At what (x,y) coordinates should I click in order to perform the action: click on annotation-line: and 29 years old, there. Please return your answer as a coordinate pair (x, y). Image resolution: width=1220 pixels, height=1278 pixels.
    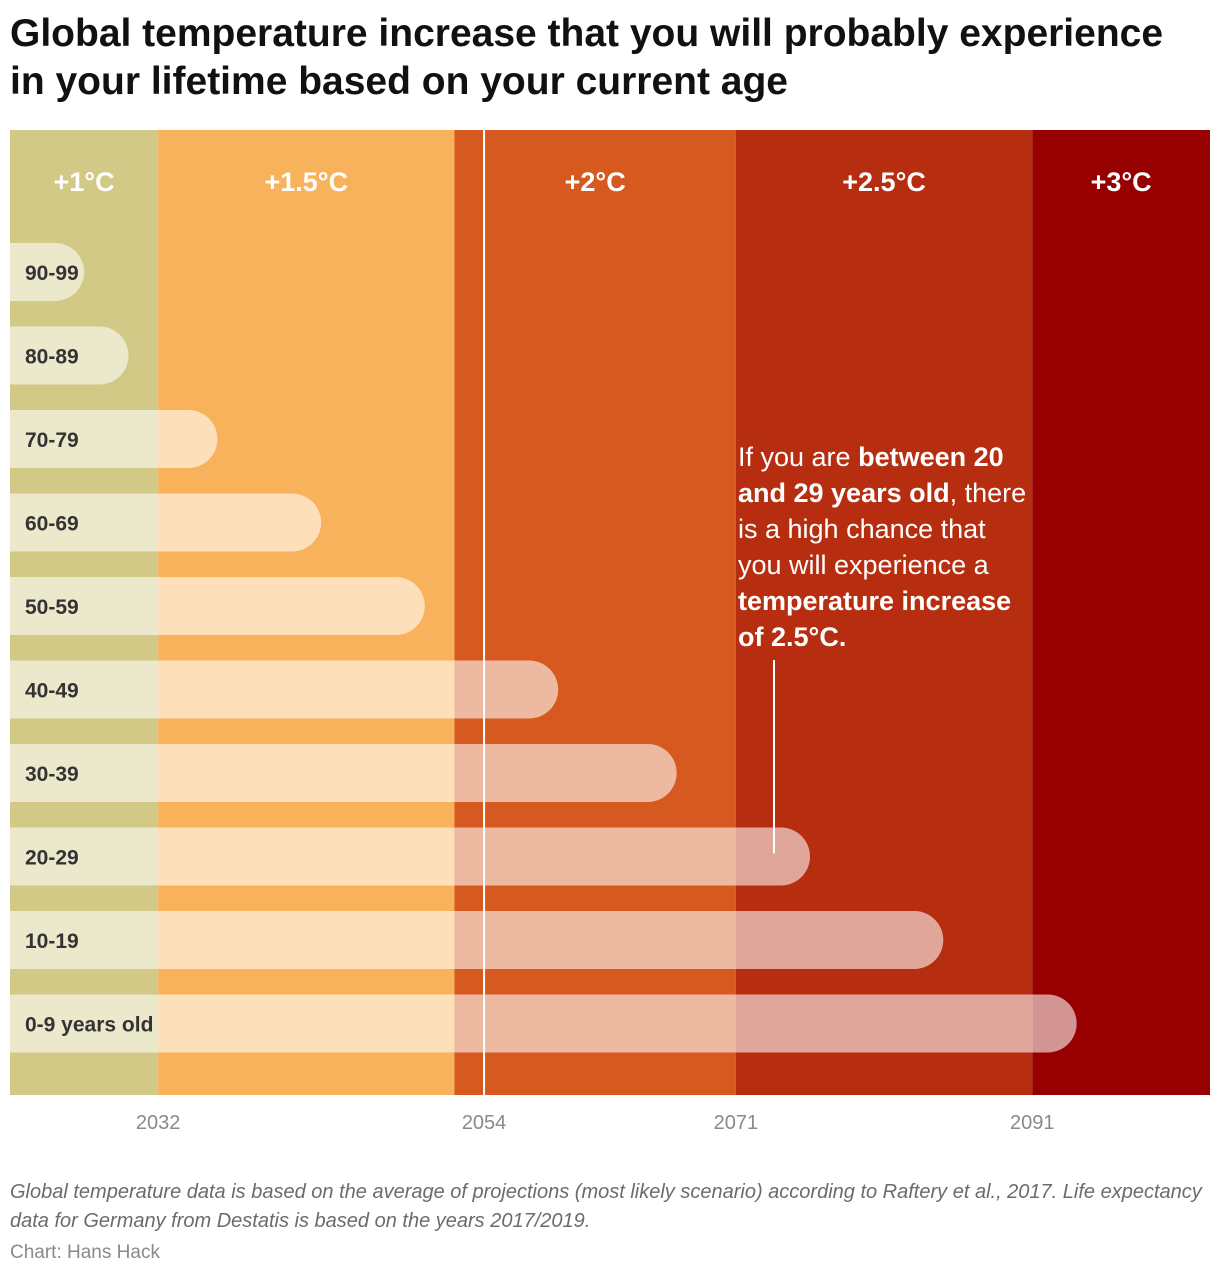
    Looking at the image, I should click on (882, 493).